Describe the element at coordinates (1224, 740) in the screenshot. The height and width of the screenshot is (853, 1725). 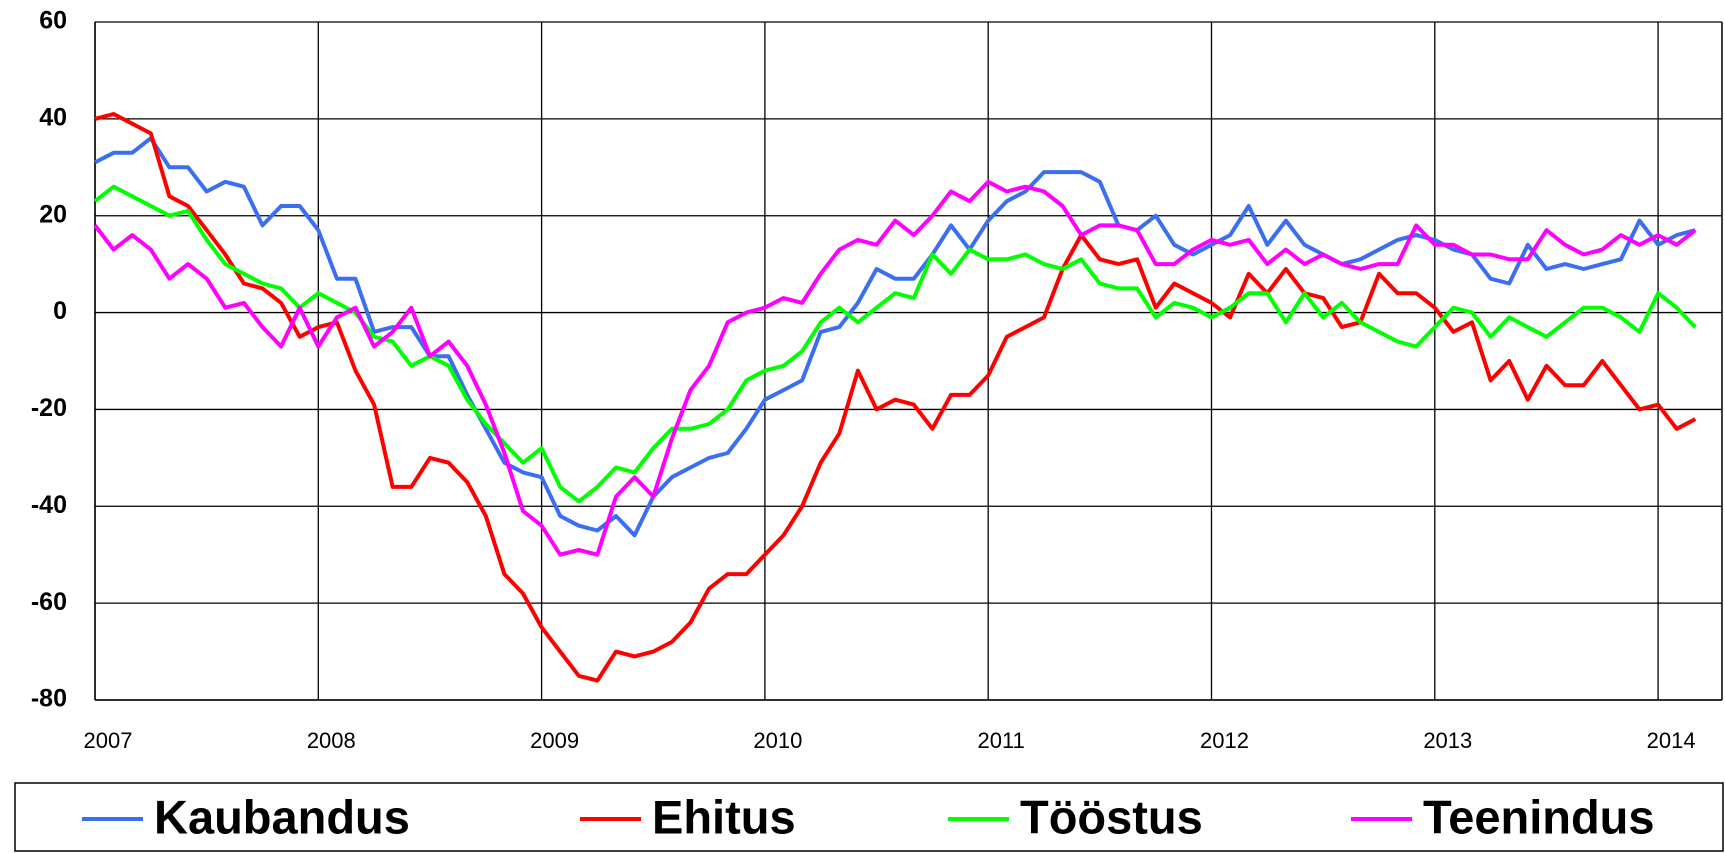
I see `x-tick-label: 2012` at that location.